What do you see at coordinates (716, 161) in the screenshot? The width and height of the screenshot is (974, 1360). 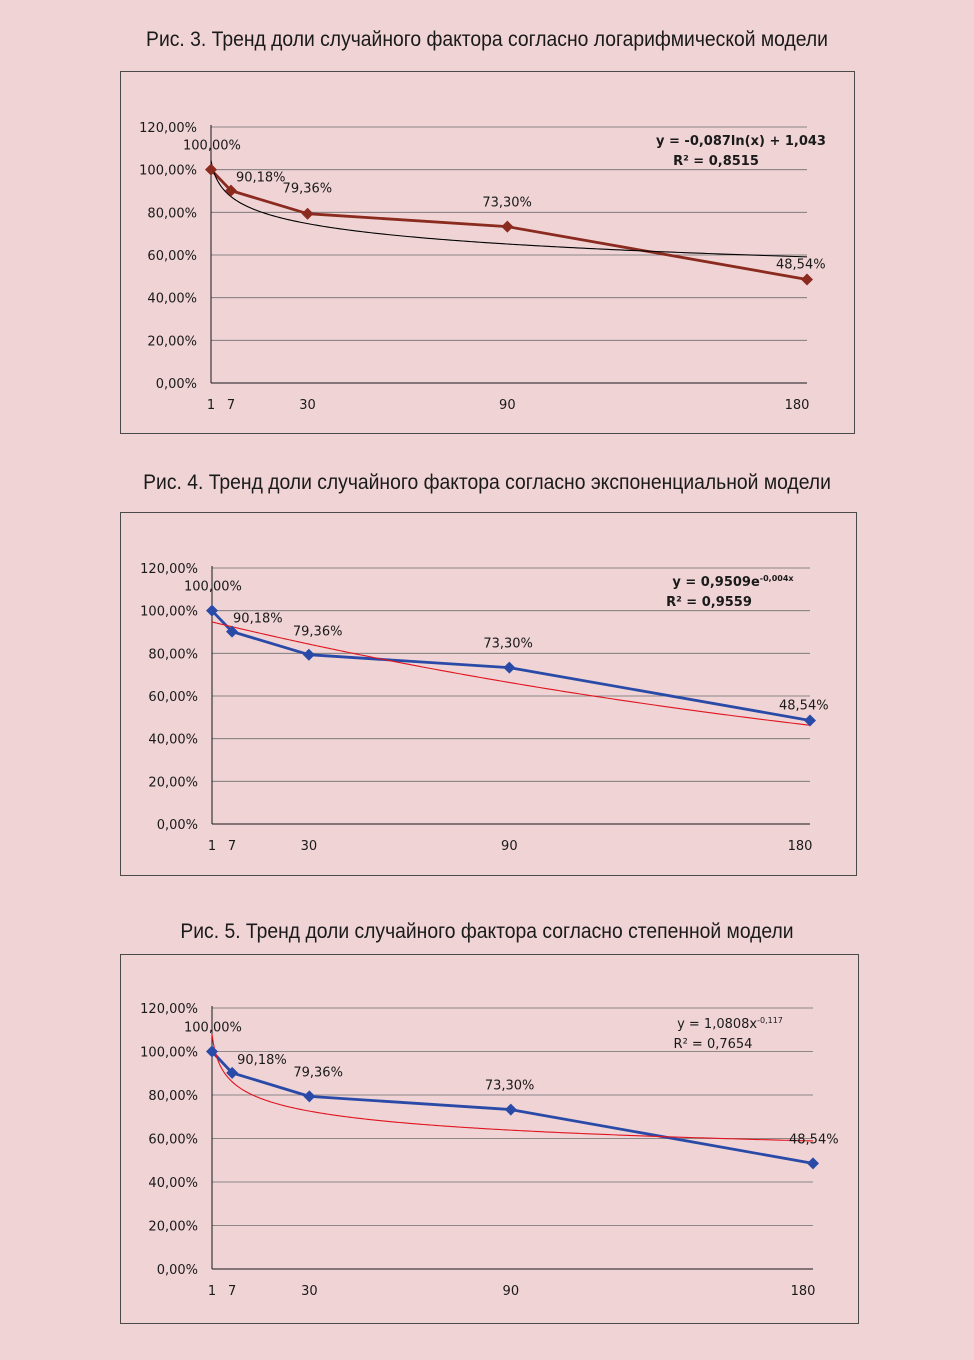 I see `trend-r-squared: R² = 0,8515` at bounding box center [716, 161].